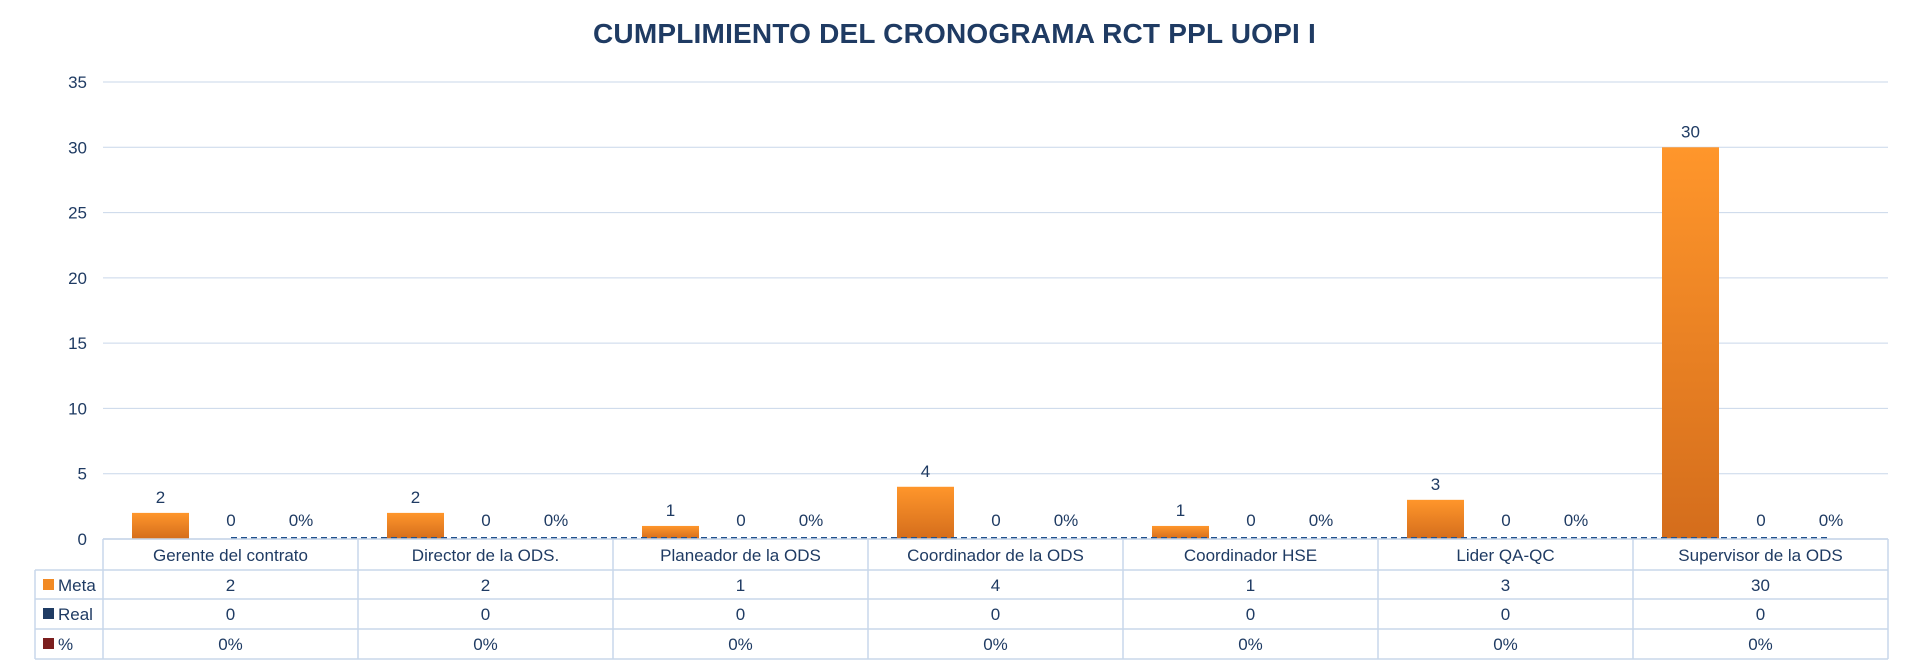  Describe the element at coordinates (75, 614) in the screenshot. I see `legend-label: Real` at that location.